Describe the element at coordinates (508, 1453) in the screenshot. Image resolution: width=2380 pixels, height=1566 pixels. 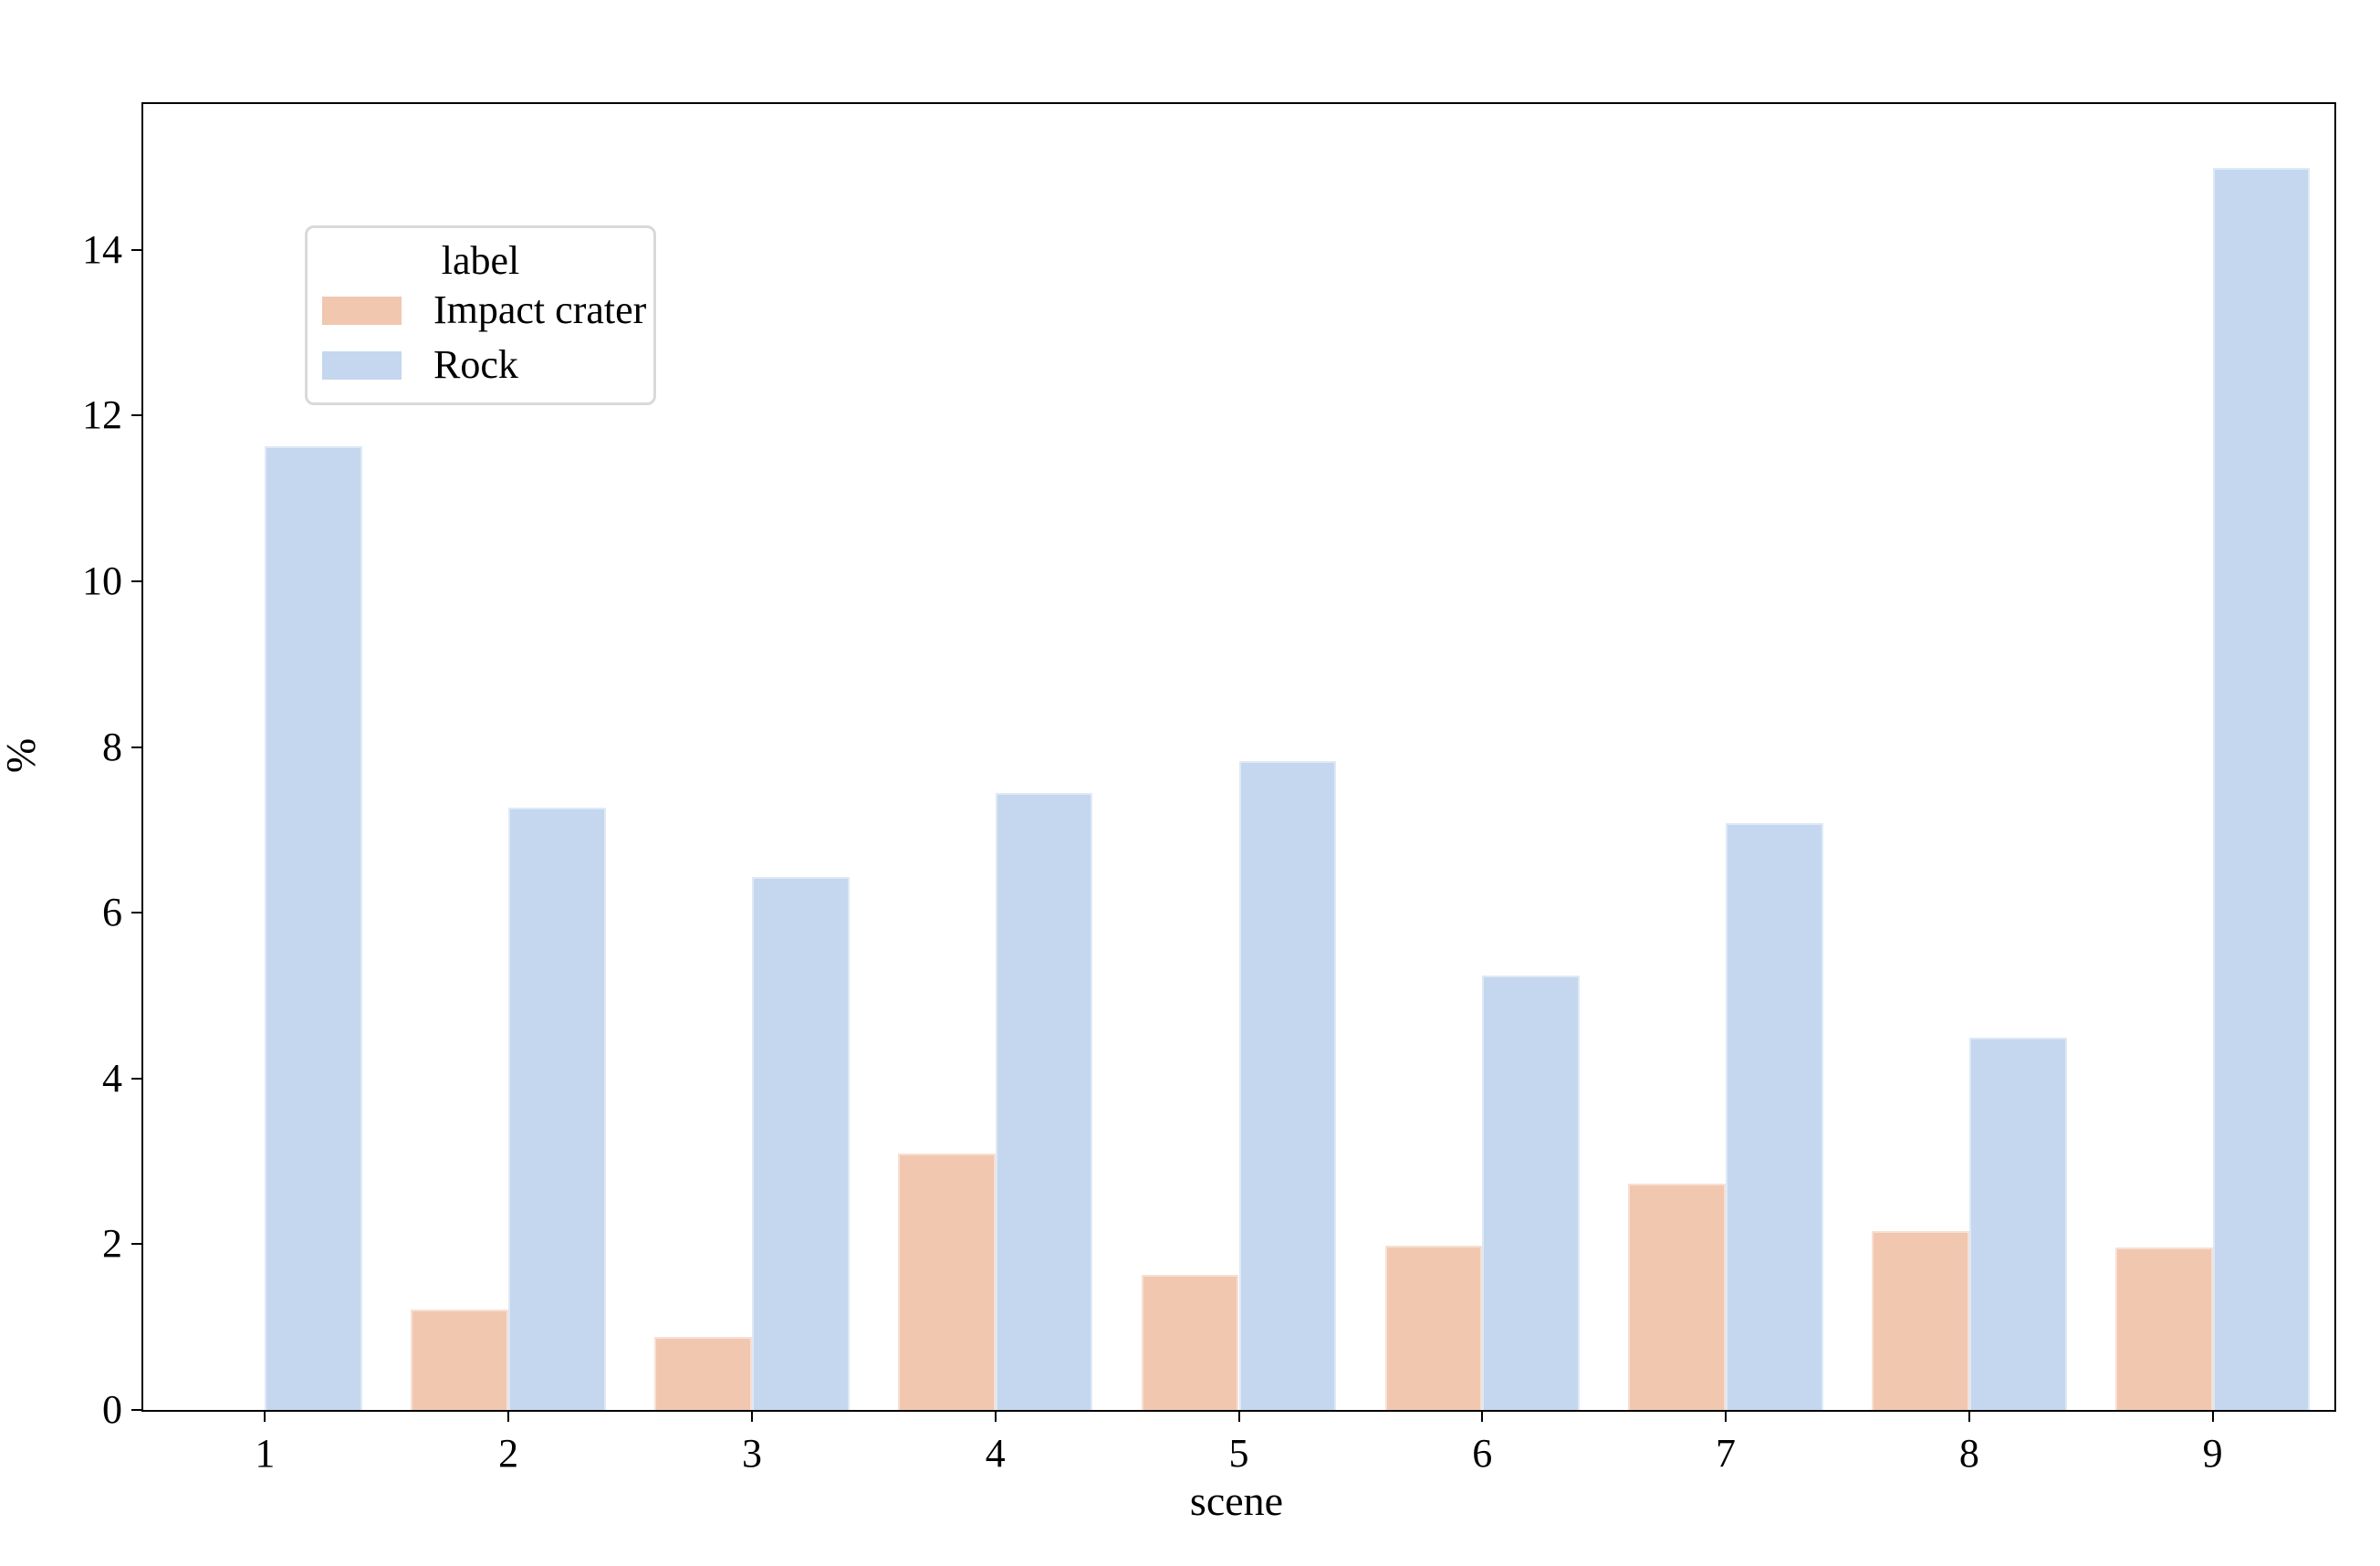
I see `x-tick-label-2: 2` at that location.